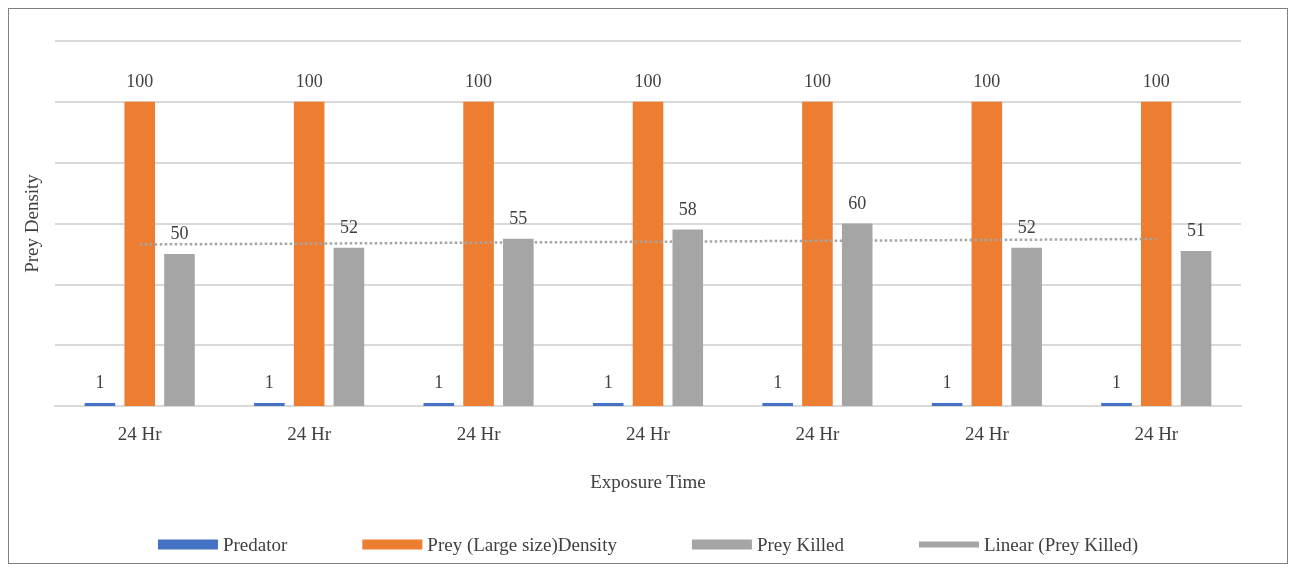 This screenshot has width=1296, height=572. Describe the element at coordinates (255, 544) in the screenshot. I see `legend-label: Predator` at that location.